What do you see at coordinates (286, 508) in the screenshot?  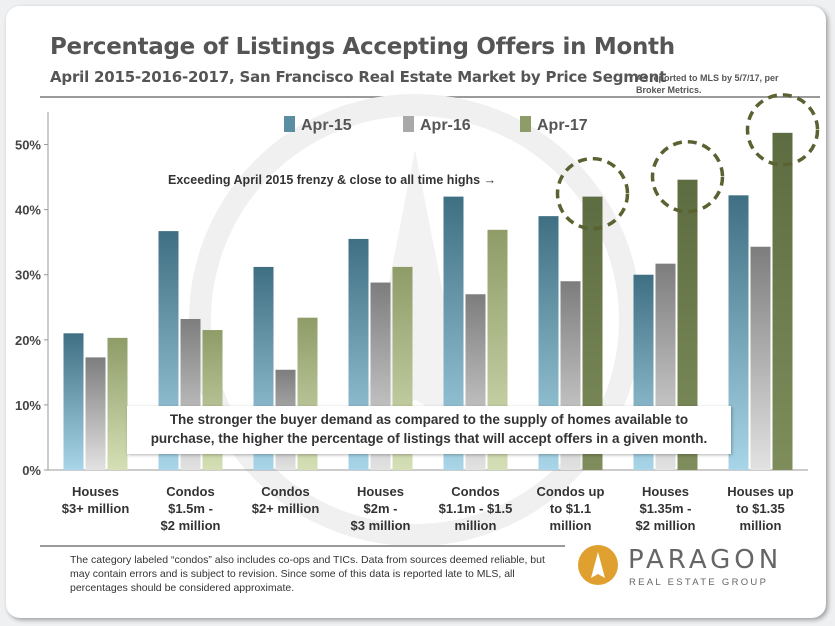 I see `x-category-label: $2+ million` at bounding box center [286, 508].